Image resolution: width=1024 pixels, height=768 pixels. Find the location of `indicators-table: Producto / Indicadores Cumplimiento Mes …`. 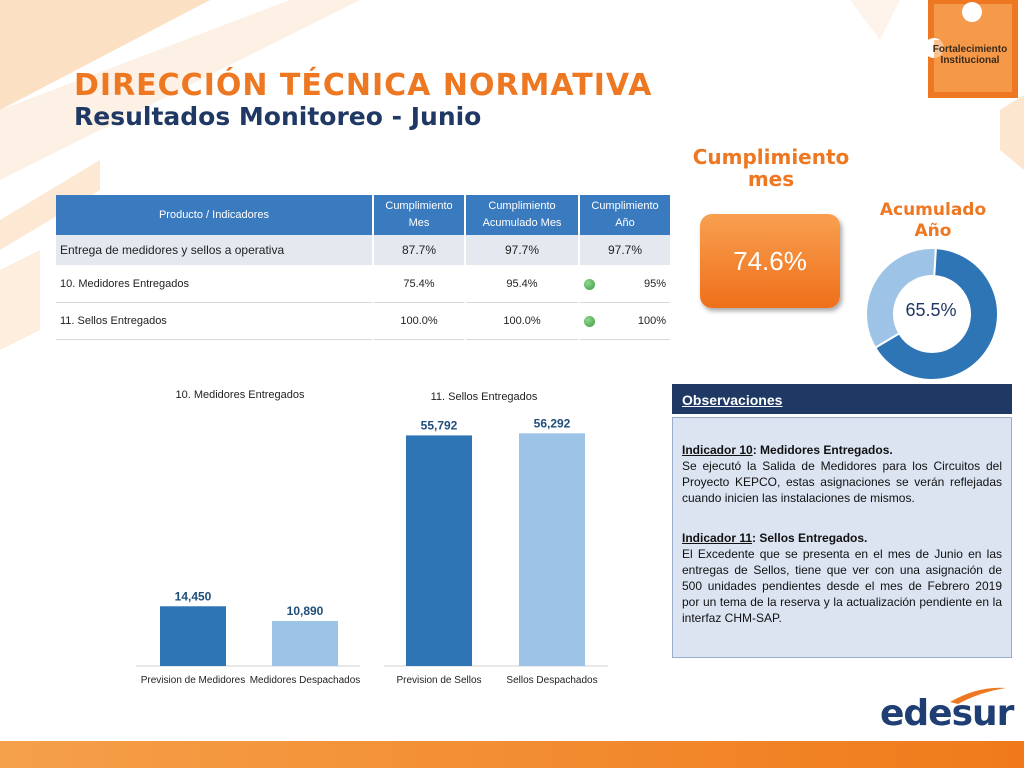

indicators-table: Producto / Indicadores Cumplimiento Mes … is located at coordinates (363, 267).